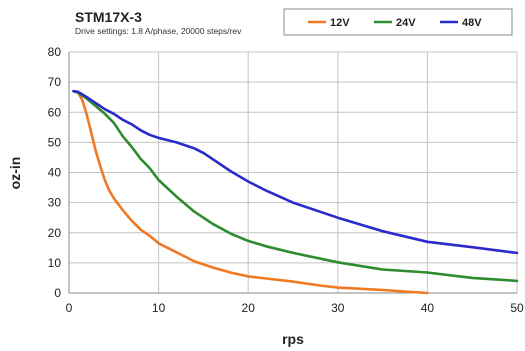 The width and height of the screenshot is (525, 351). I want to click on y-tick-label: 80, so click(55, 52).